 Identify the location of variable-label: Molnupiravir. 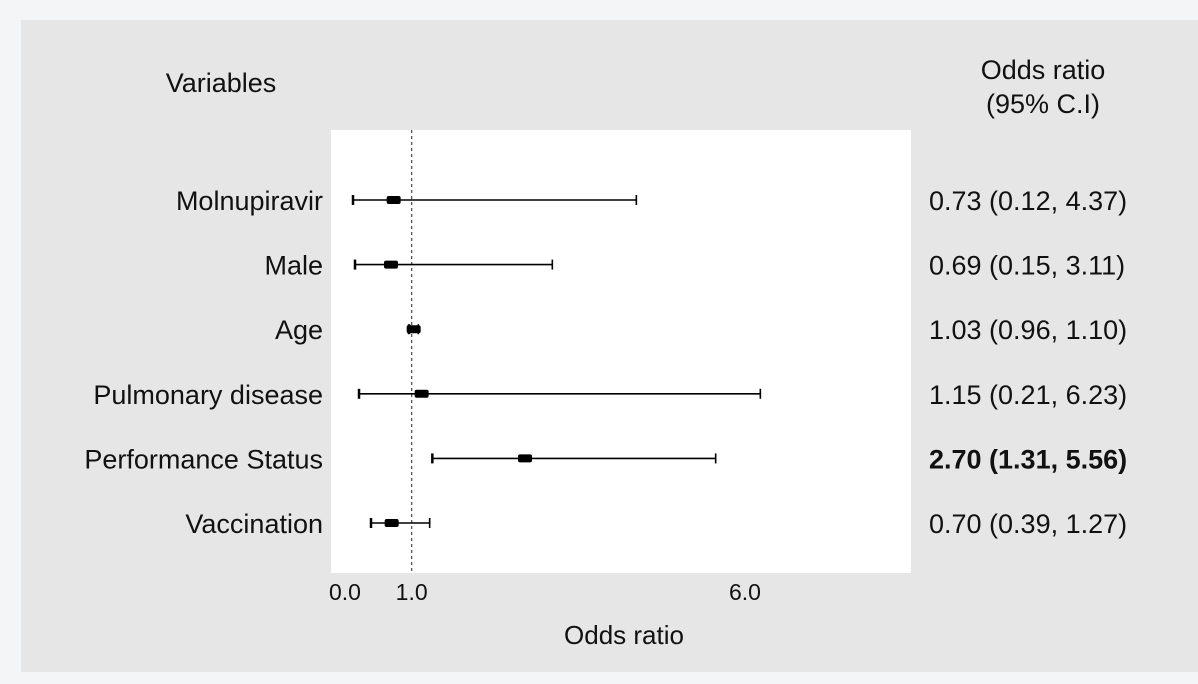
(249, 201).